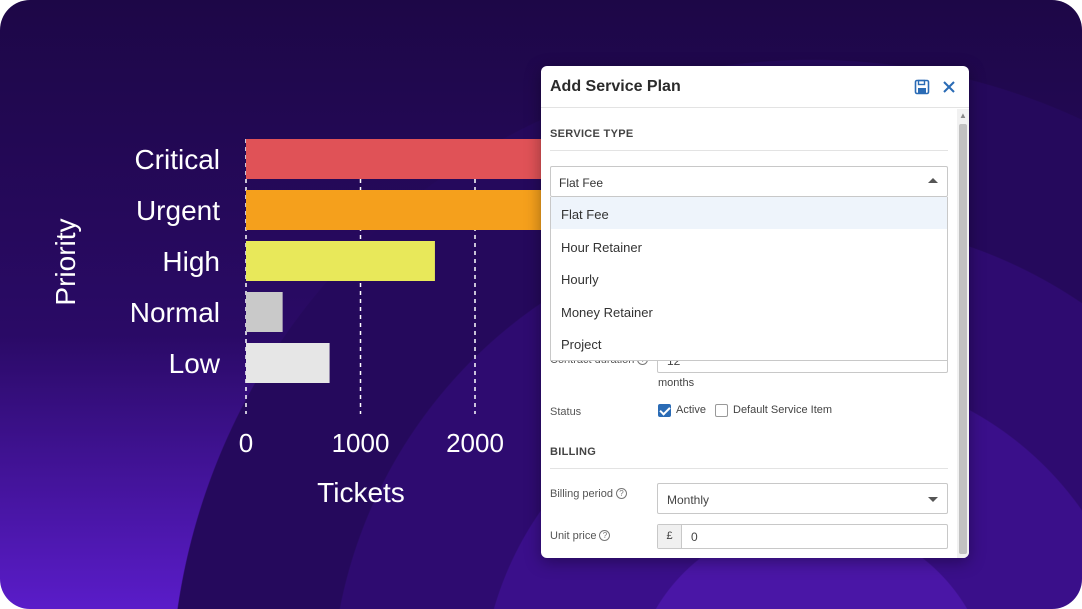 The image size is (1082, 609). What do you see at coordinates (246, 443) in the screenshot?
I see `x-tick-label: 0` at bounding box center [246, 443].